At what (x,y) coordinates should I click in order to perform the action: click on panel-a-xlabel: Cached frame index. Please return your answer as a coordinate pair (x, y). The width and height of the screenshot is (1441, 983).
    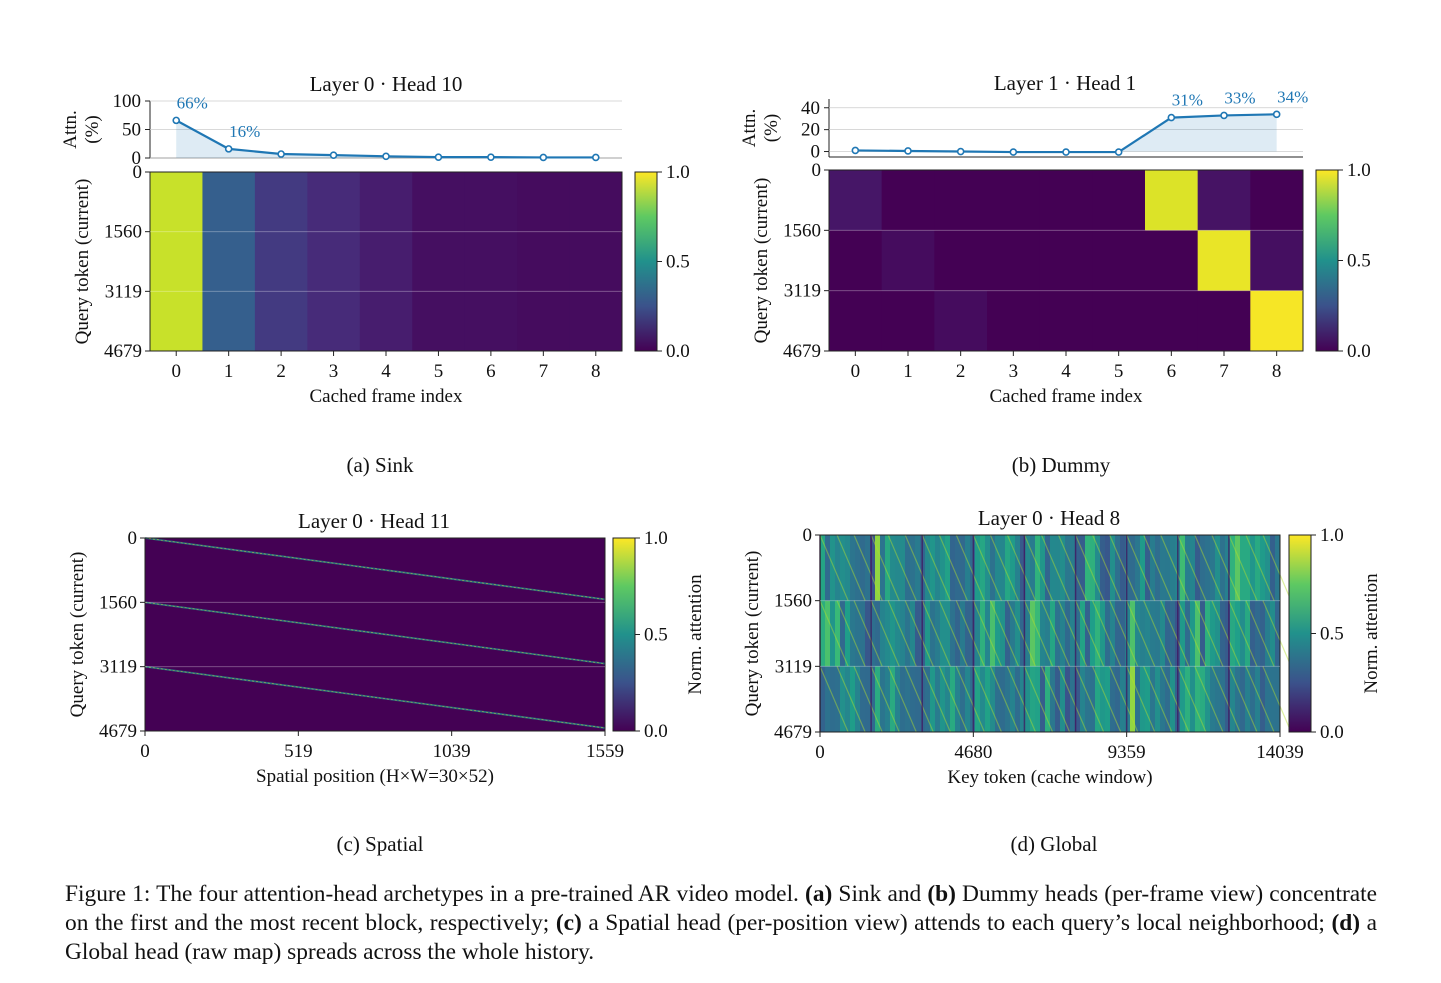
    Looking at the image, I should click on (386, 396).